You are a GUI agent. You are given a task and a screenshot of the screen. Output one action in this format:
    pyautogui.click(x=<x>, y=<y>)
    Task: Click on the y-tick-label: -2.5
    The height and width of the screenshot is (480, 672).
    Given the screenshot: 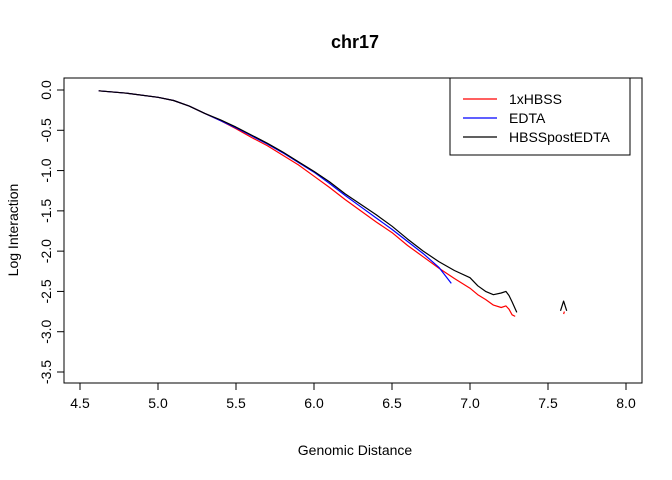 What is the action you would take?
    pyautogui.click(x=46, y=291)
    